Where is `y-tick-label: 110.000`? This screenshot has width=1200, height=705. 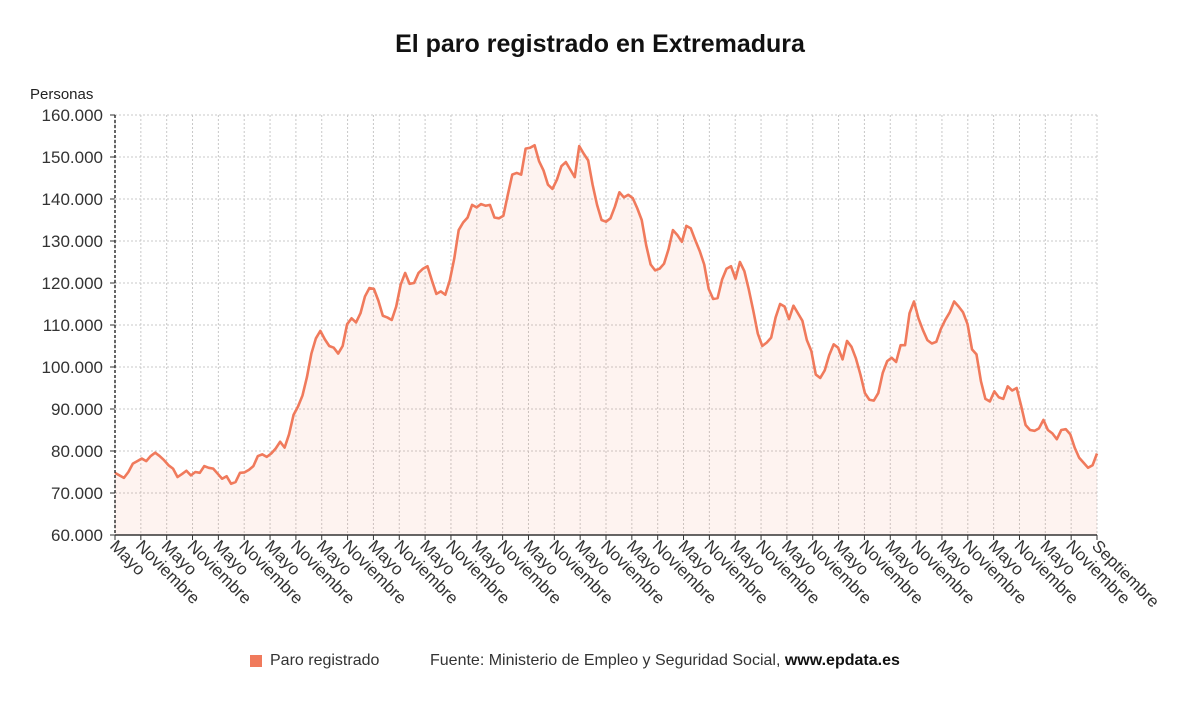
y-tick-label: 110.000 is located at coordinates (73, 325).